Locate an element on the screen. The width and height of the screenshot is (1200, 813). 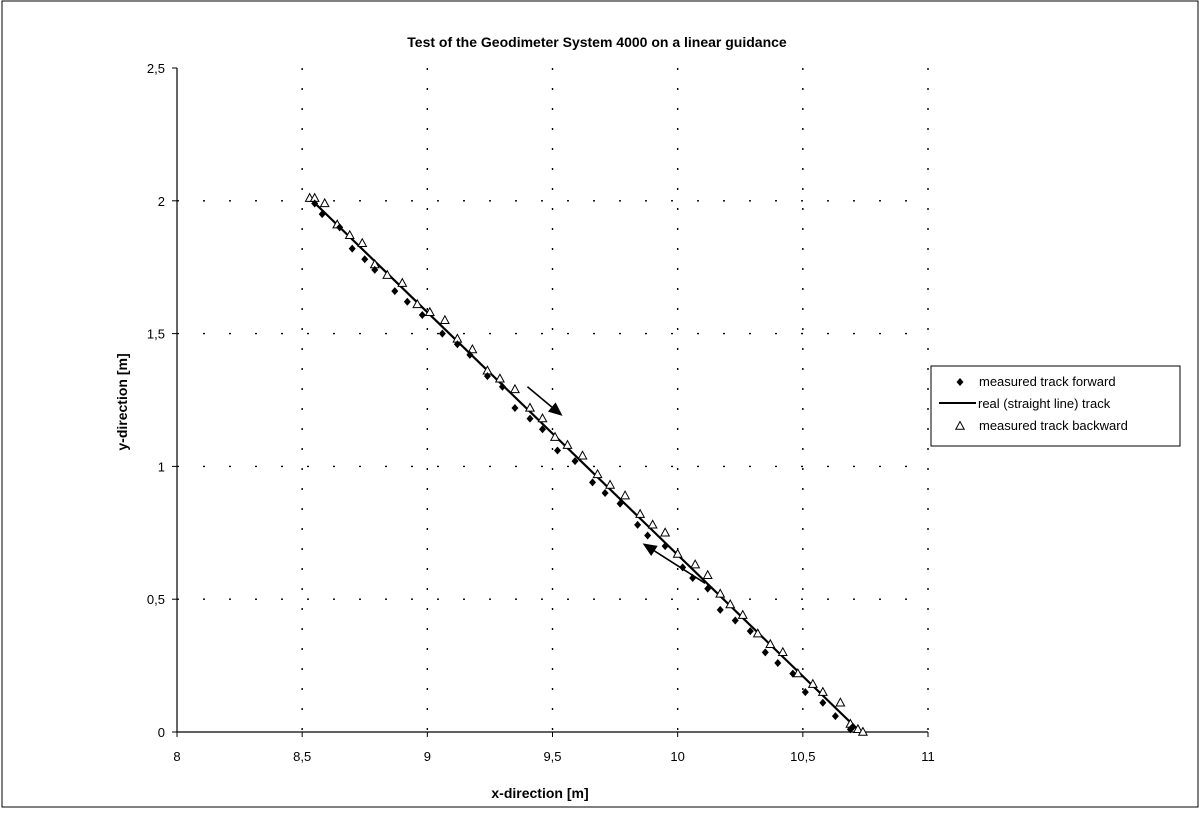
legend-label: measured track backward is located at coordinates (1053, 425).